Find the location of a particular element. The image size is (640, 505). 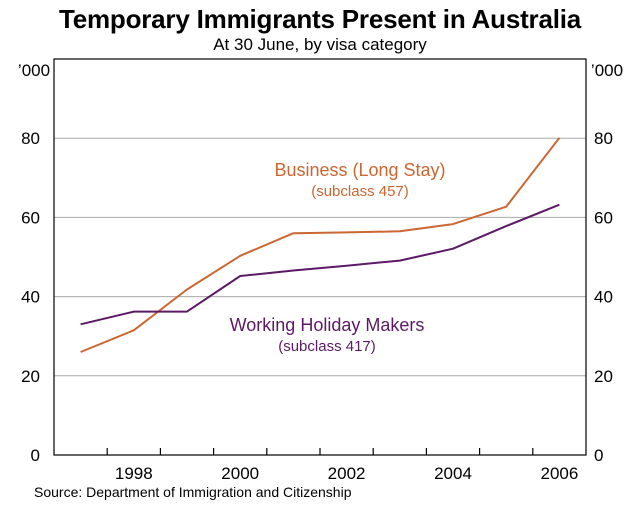

series-label-working-holiday: Working Holiday Makers is located at coordinates (327, 325).